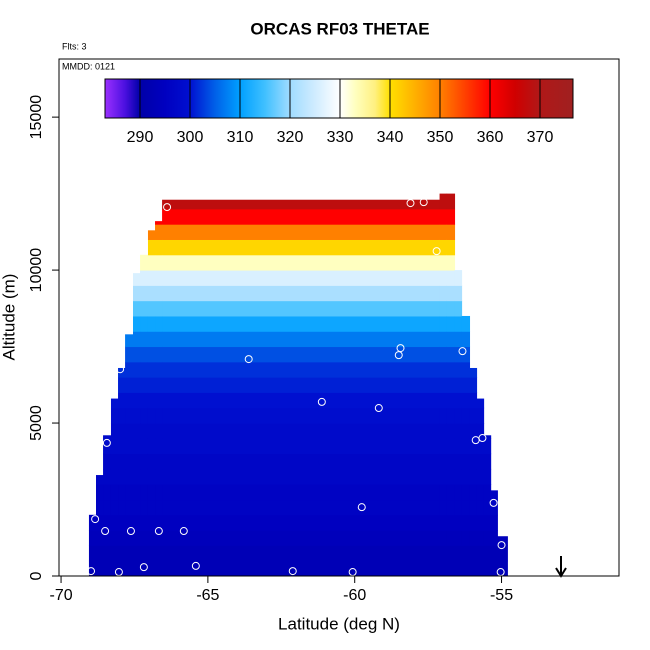  Describe the element at coordinates (339, 112) in the screenshot. I see `colorbar: 290 300 310 320 330 340 350 360 370` at that location.